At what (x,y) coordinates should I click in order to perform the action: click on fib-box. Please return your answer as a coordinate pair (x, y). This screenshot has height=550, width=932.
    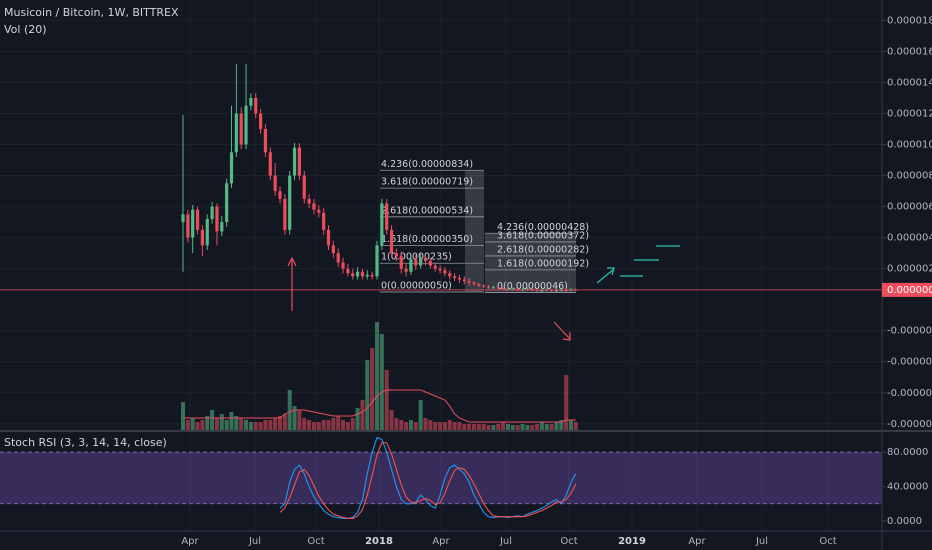
    Looking at the image, I should click on (474, 231).